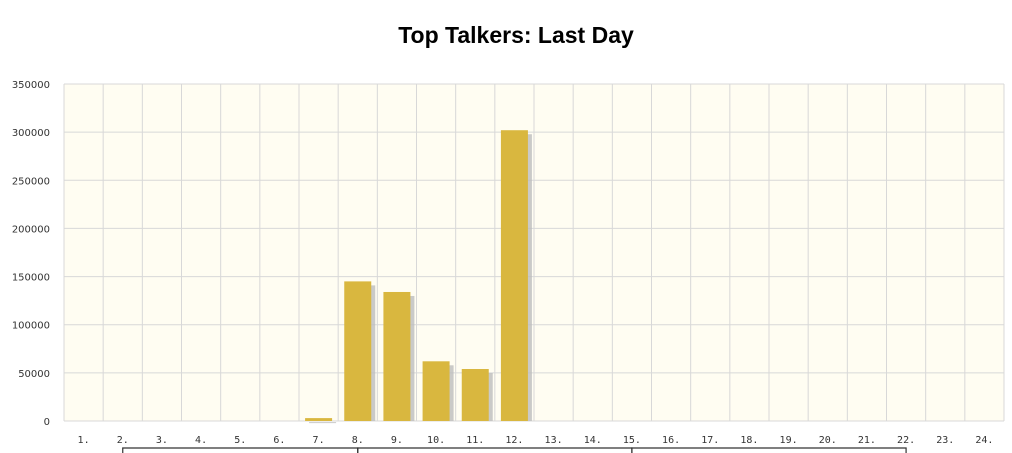 This screenshot has width=1012, height=453. What do you see at coordinates (867, 440) in the screenshot?
I see `x-tick-label: 21.` at bounding box center [867, 440].